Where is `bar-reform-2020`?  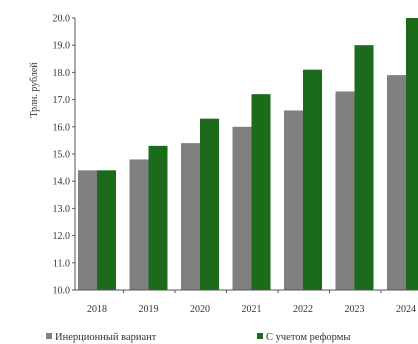 bar-reform-2020 is located at coordinates (209, 204).